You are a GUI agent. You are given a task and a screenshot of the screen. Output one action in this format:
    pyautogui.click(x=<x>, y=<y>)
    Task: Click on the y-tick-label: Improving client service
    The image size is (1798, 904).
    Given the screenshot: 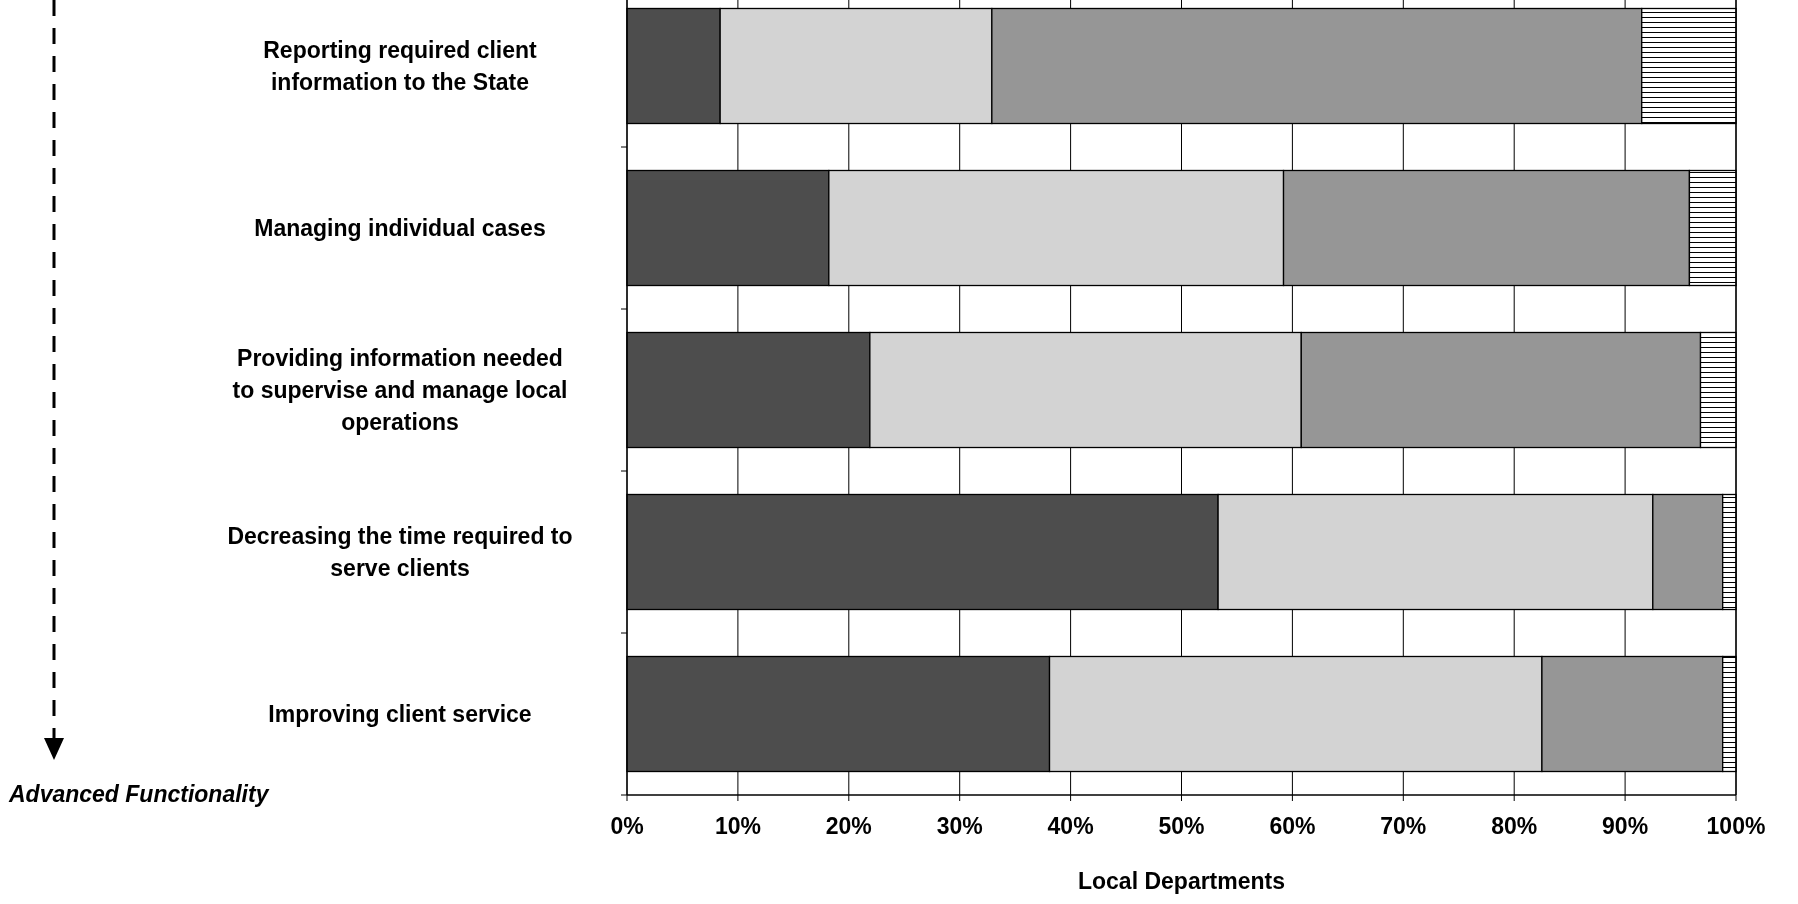 What is the action you would take?
    pyautogui.click(x=400, y=714)
    